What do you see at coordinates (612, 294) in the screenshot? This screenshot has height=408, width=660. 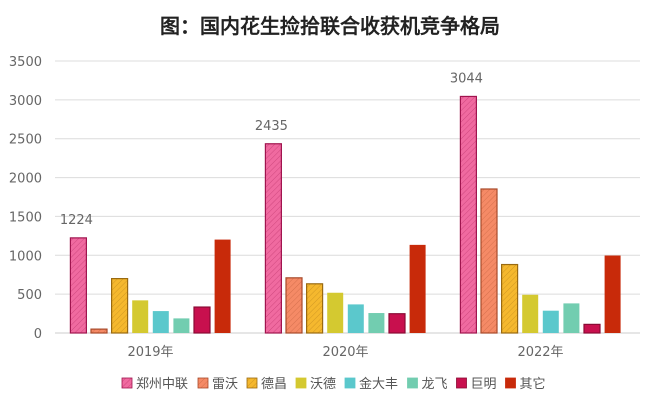 I see `bar-其它-2022年` at bounding box center [612, 294].